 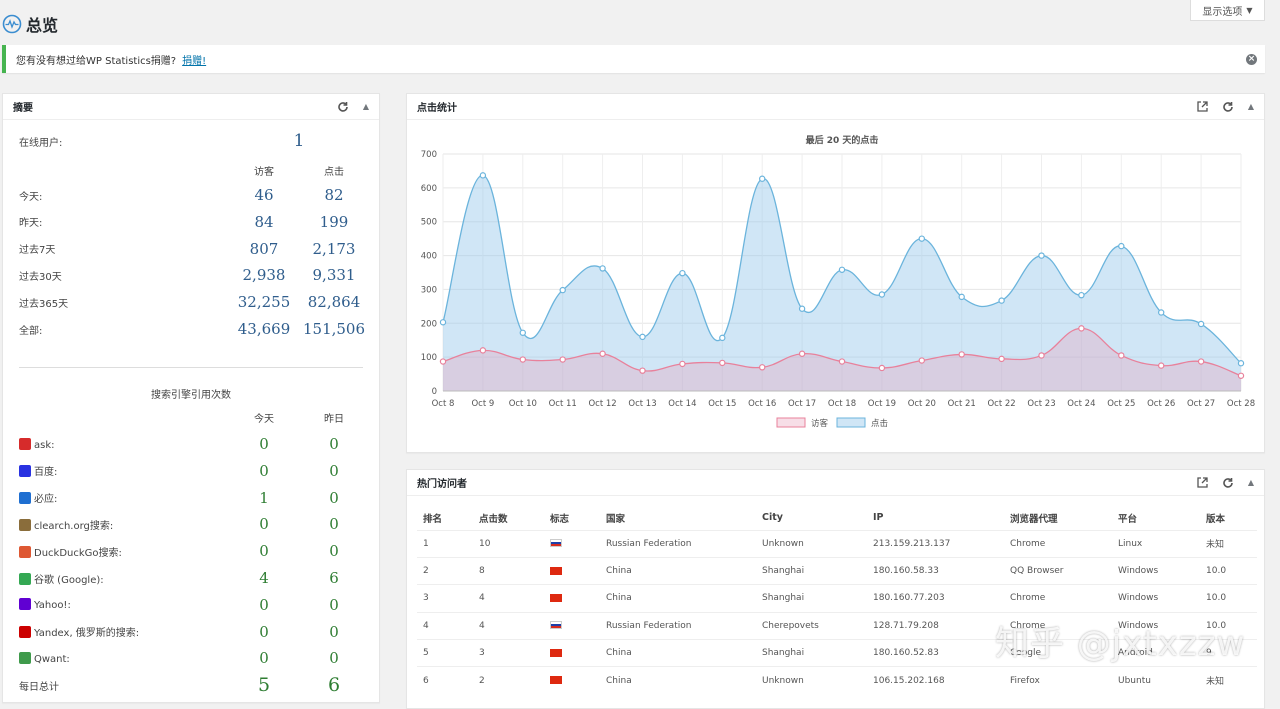 What do you see at coordinates (935, 680) in the screenshot?
I see `cell-ip: 106.15.202.168` at bounding box center [935, 680].